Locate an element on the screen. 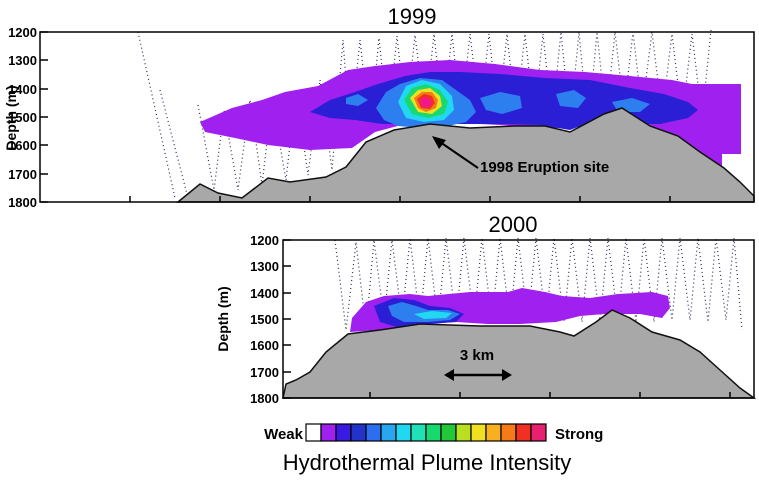 This screenshot has height=481, width=759. panel-1999-ylabel: Depth (m) is located at coordinates (11, 117).